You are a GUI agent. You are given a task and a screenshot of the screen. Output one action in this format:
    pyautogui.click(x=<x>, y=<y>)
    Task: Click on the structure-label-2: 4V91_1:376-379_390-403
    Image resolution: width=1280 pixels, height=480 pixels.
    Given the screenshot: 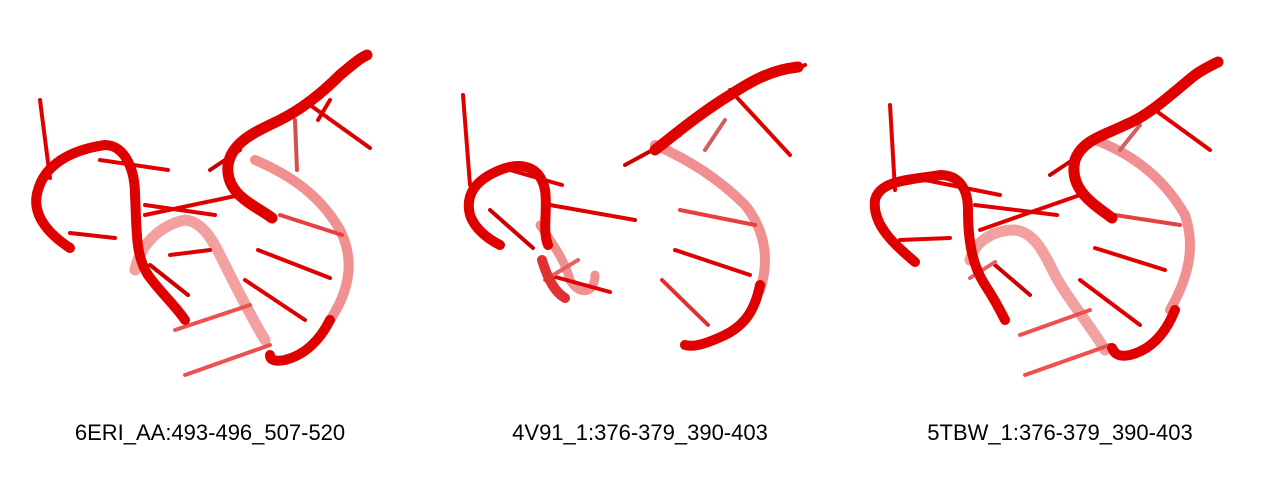 What is the action you would take?
    pyautogui.click(x=640, y=432)
    